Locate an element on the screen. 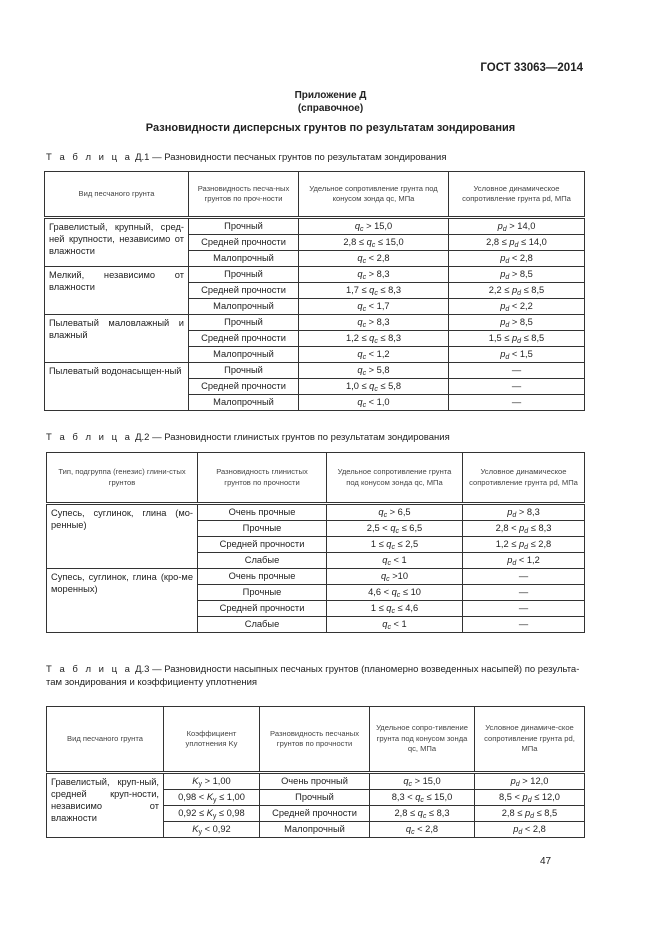 This screenshot has height=935, width=661. qc-cell: 2,8 ≤ qc ≤ 15,0 is located at coordinates (373, 242).